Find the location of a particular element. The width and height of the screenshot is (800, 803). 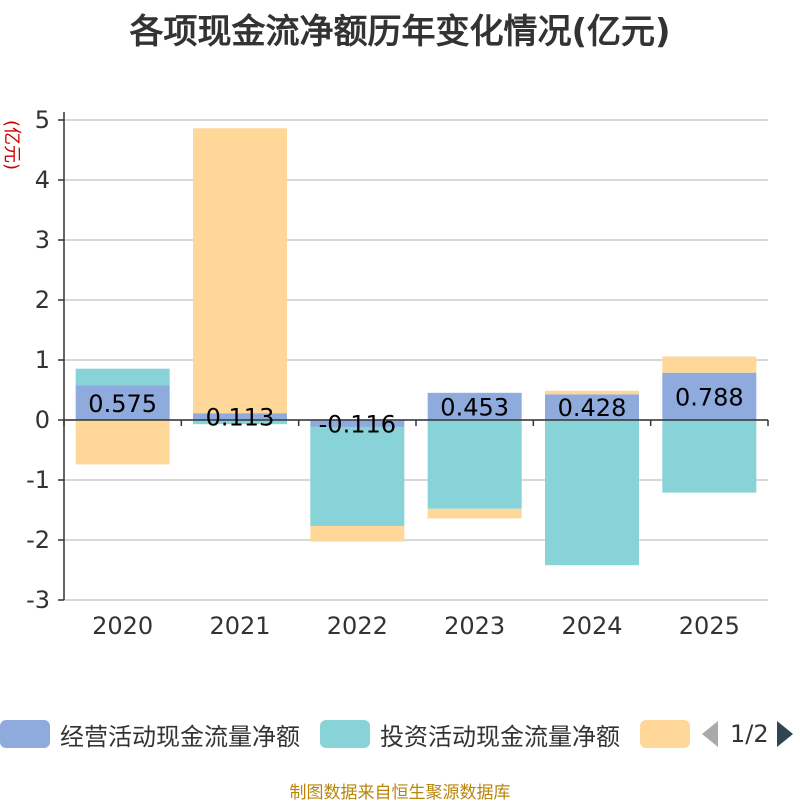

legend-label-investing: 投资活动现金流量净额 is located at coordinates (500, 736).